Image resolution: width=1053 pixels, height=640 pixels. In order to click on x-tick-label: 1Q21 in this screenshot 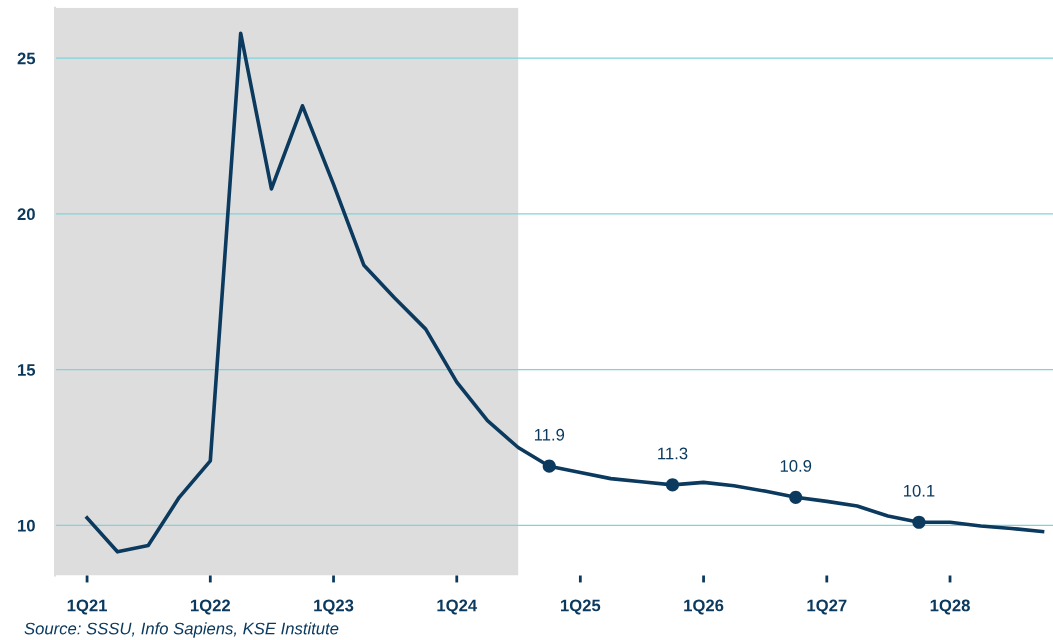, I will do `click(87, 607)`.